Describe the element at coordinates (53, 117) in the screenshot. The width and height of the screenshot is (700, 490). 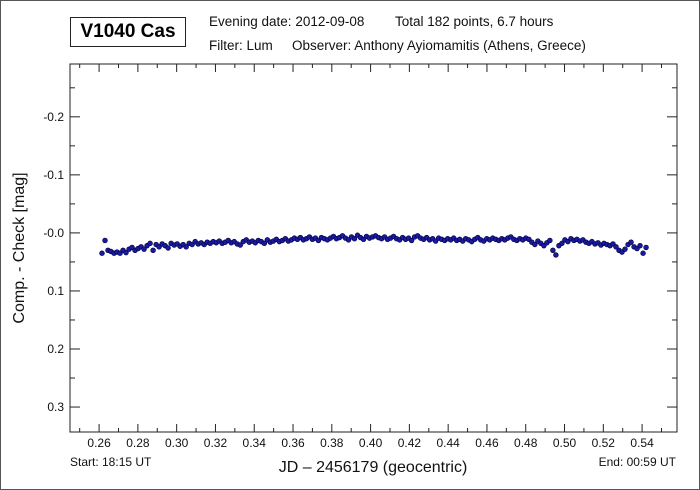
I see `y-tick-label: -0.2` at that location.